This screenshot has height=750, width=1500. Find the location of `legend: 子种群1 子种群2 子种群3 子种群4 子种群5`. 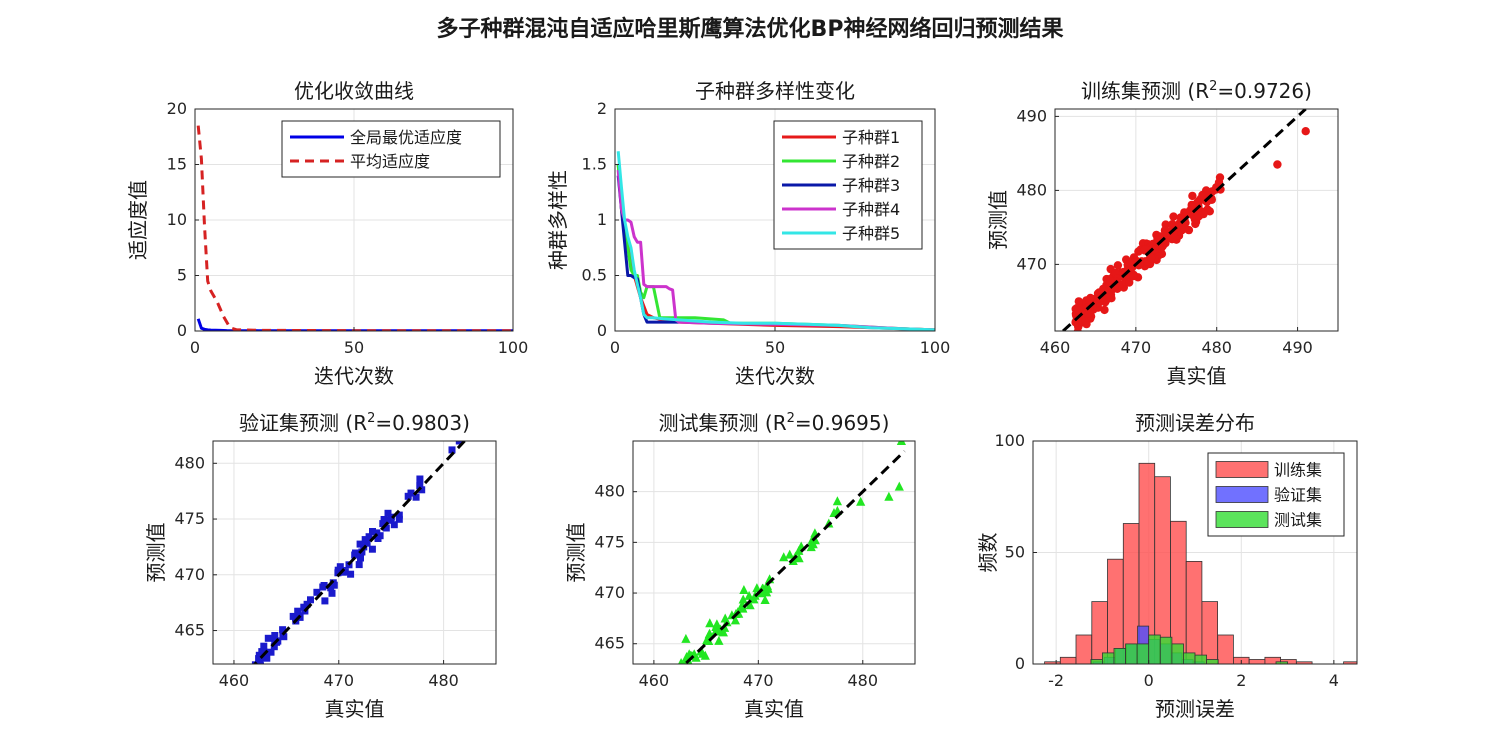

legend: 子种群1 子种群2 子种群3 子种群4 子种群5 is located at coordinates (848, 185).